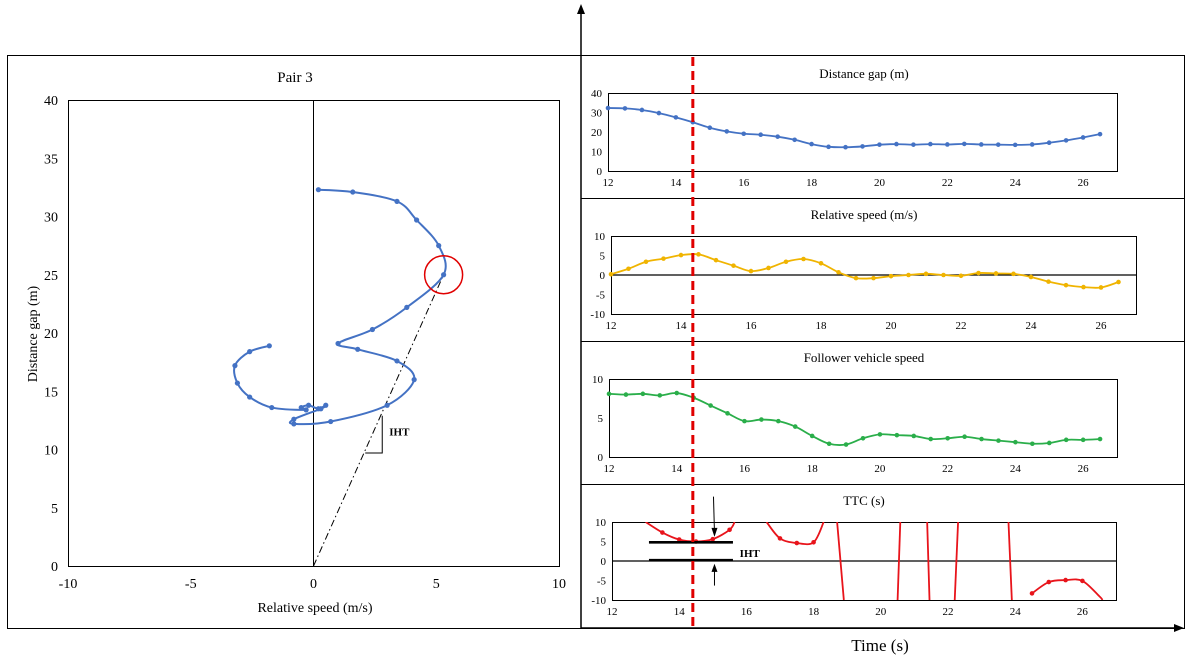  I want to click on relative-ytick-label: 10, so click(600, 237).